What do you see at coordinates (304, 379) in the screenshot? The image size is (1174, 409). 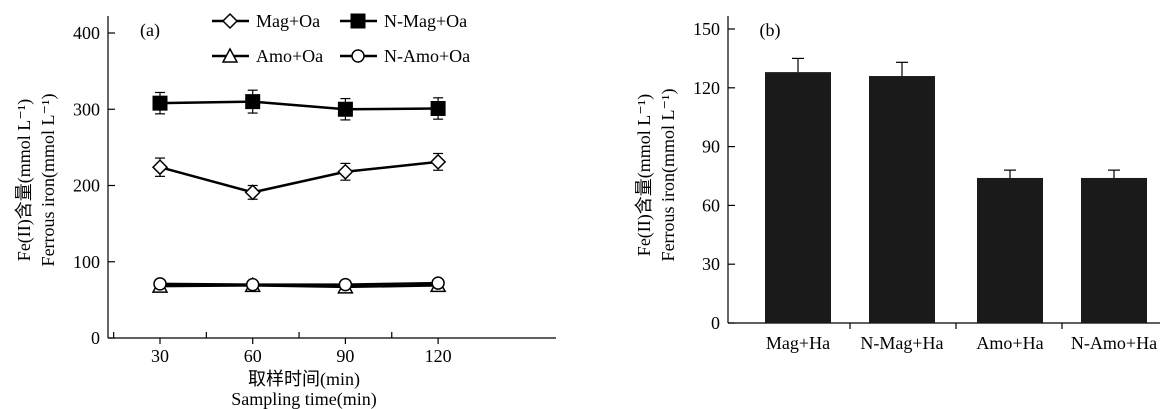 I see `x-axis-label-a-zh: 取样时间(min)` at bounding box center [304, 379].